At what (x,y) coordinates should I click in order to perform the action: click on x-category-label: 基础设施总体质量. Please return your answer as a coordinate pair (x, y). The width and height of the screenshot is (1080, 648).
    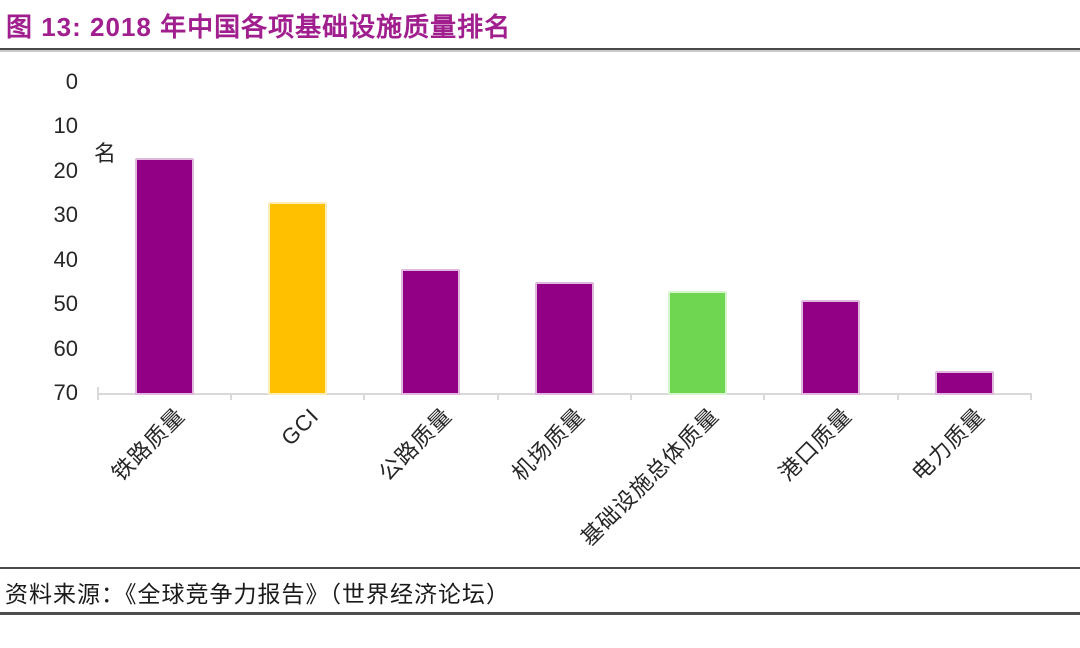
    Looking at the image, I should click on (649, 477).